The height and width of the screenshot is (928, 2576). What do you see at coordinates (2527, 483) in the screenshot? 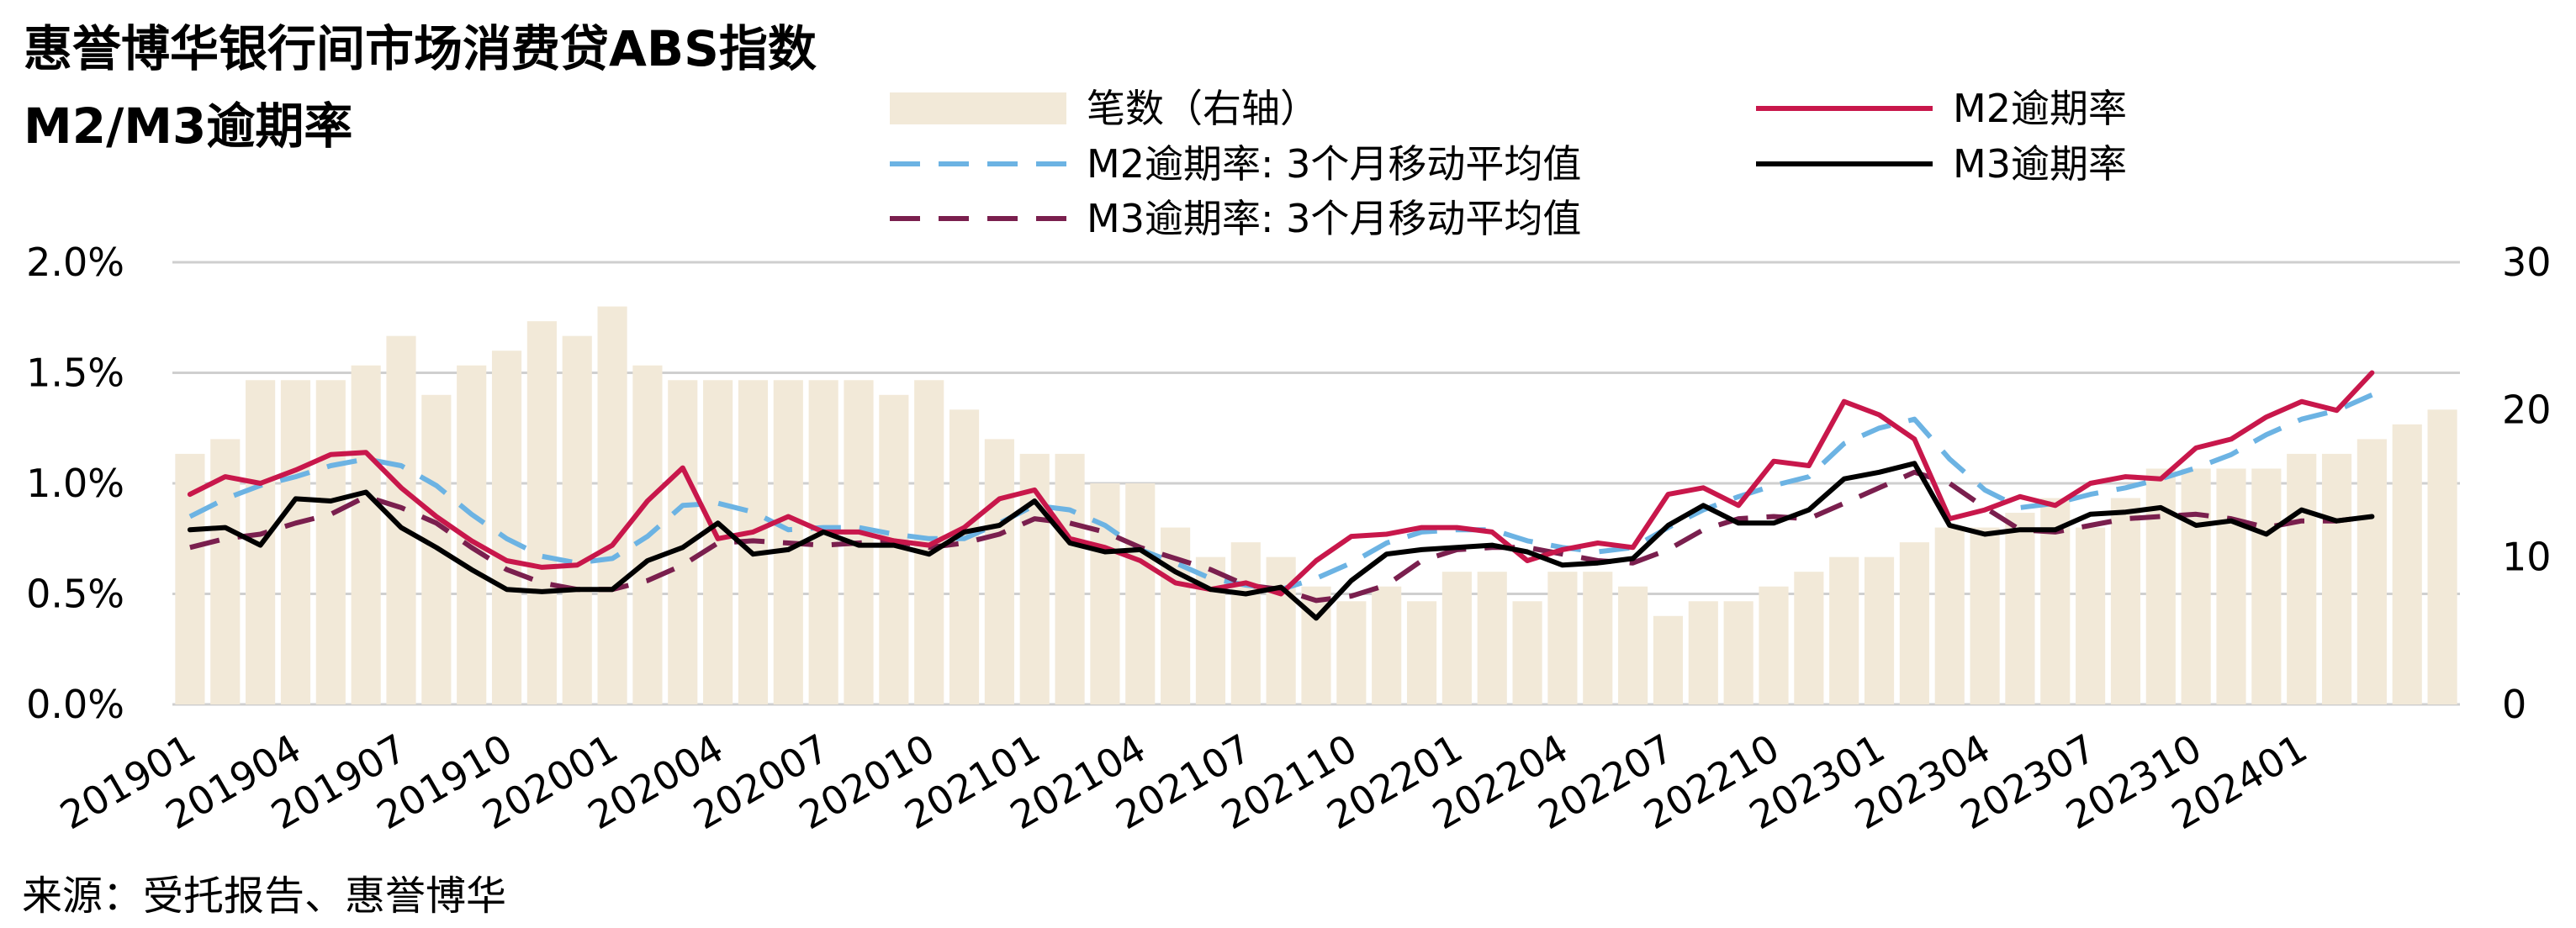
I see `y-axis-right-ticks: 0 10 20 30` at bounding box center [2527, 483].